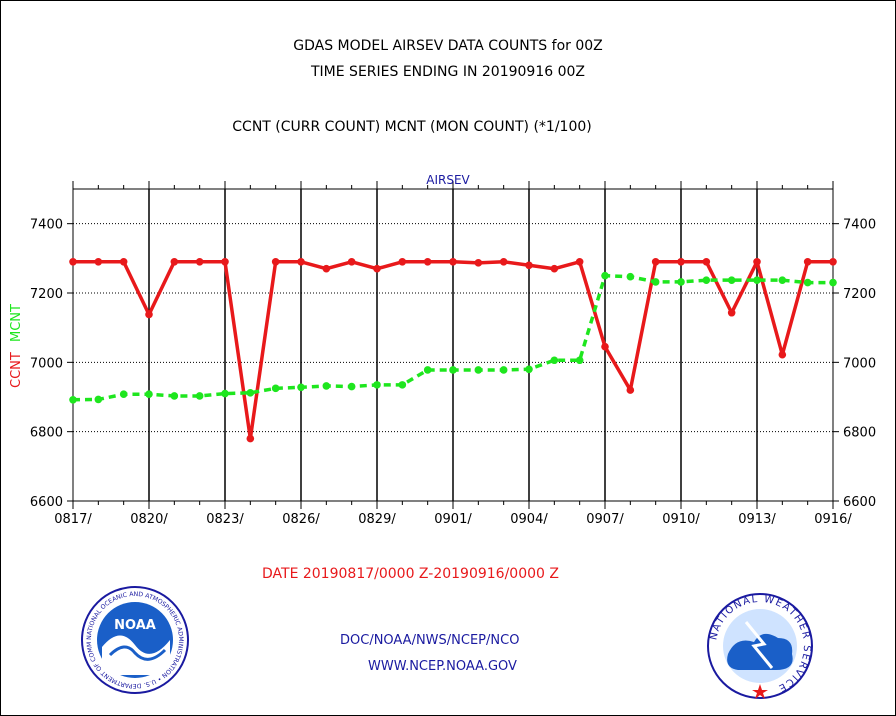  I want to click on y-tick-label-right: 6600, so click(859, 502).